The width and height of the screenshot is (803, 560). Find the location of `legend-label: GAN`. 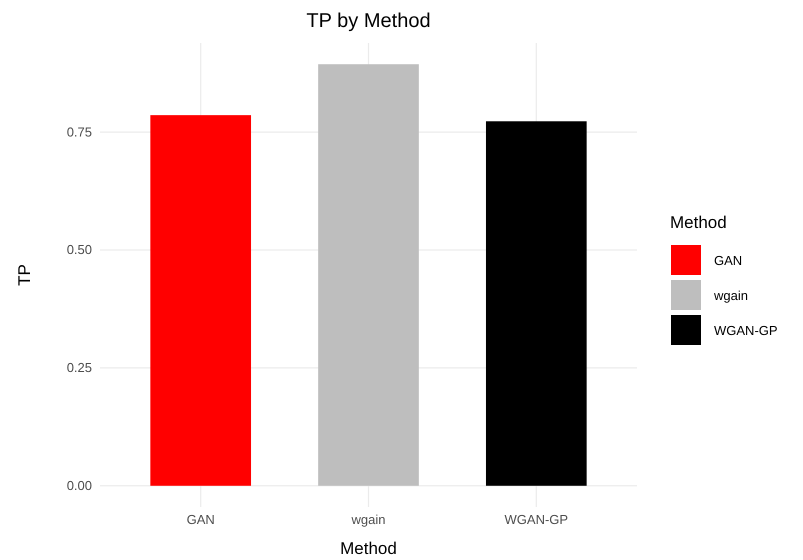

legend-label: GAN is located at coordinates (728, 260).